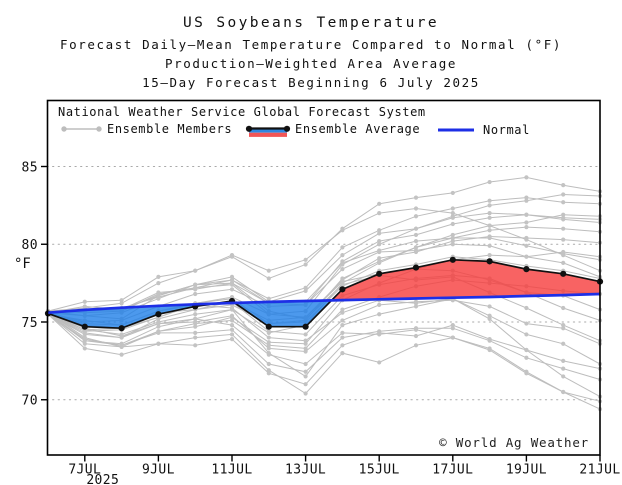  What do you see at coordinates (231, 470) in the screenshot?
I see `x-tick-label: 11JUL` at bounding box center [231, 470].